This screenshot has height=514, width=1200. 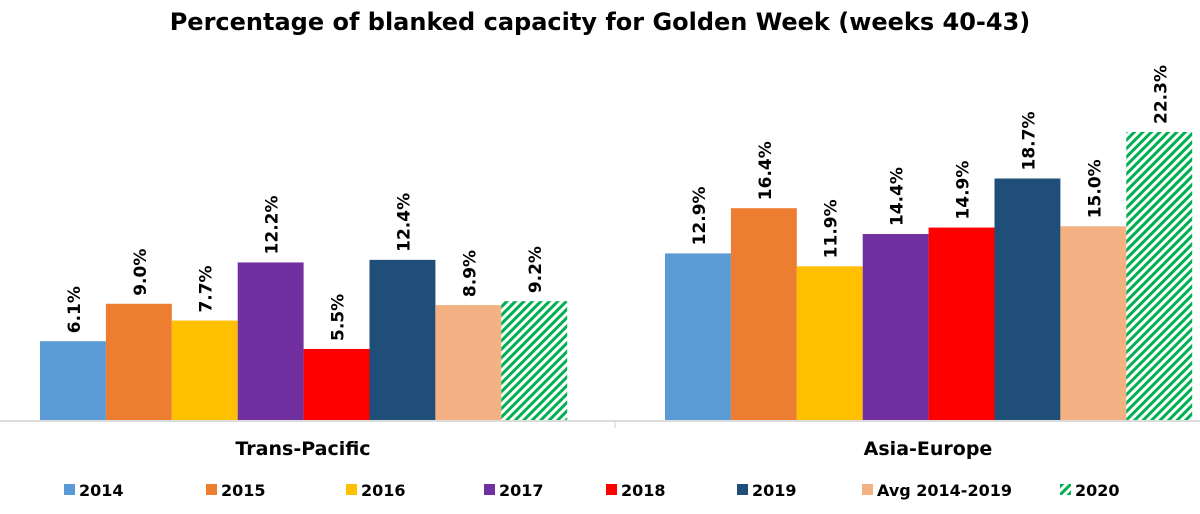 I want to click on data-label: 12.9%, so click(x=700, y=215).